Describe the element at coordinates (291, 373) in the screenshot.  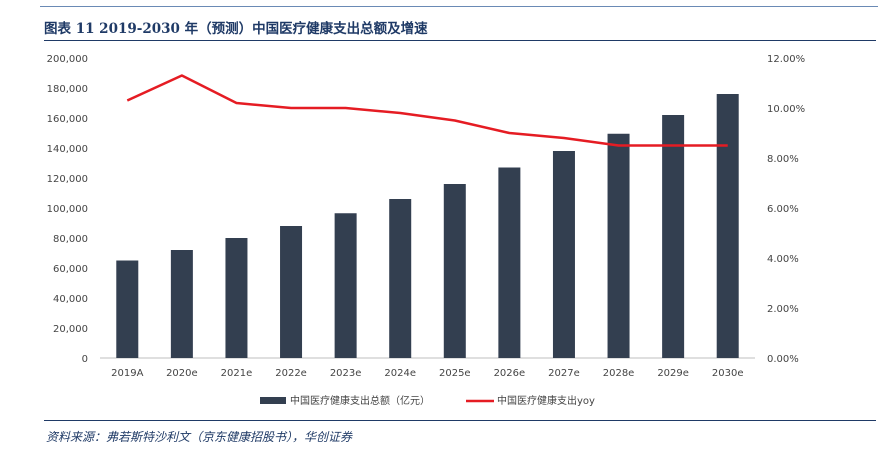
I see `x-tick-label: 2022e` at that location.